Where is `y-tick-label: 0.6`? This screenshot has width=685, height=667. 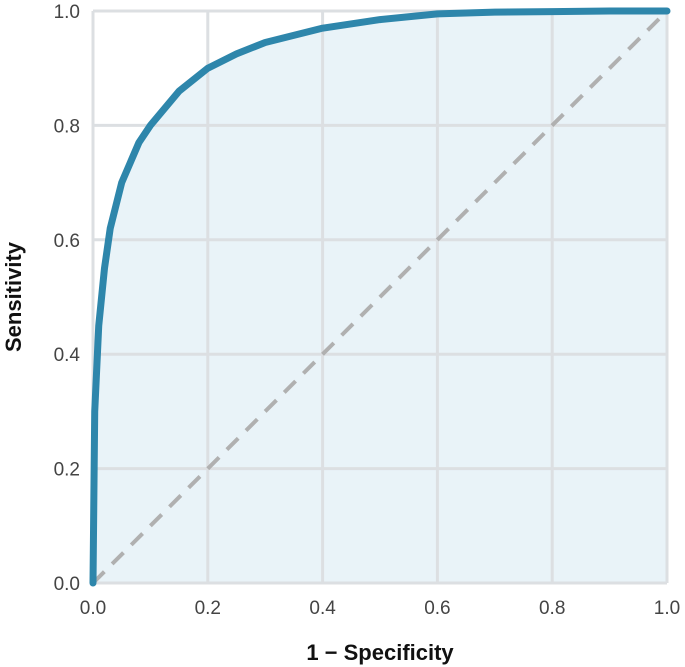
y-tick-label: 0.6 is located at coordinates (67, 241).